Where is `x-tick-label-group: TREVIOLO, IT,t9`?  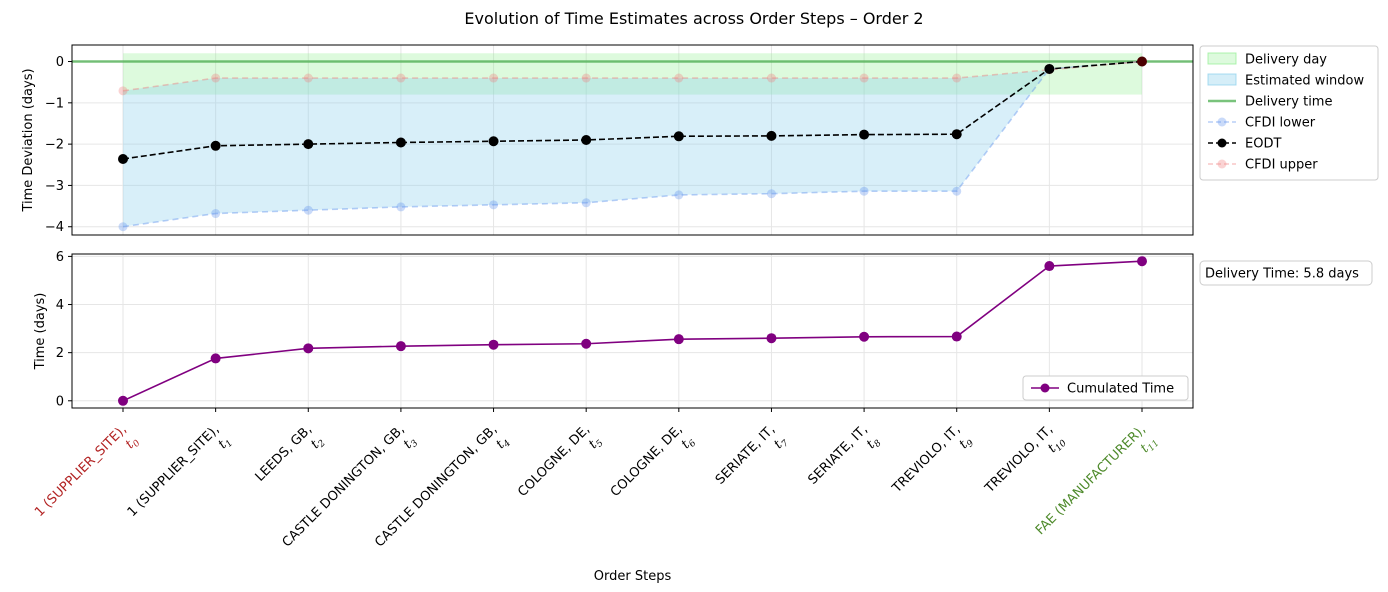 x-tick-label-group: TREVIOLO, IT,t9 is located at coordinates (932, 459).